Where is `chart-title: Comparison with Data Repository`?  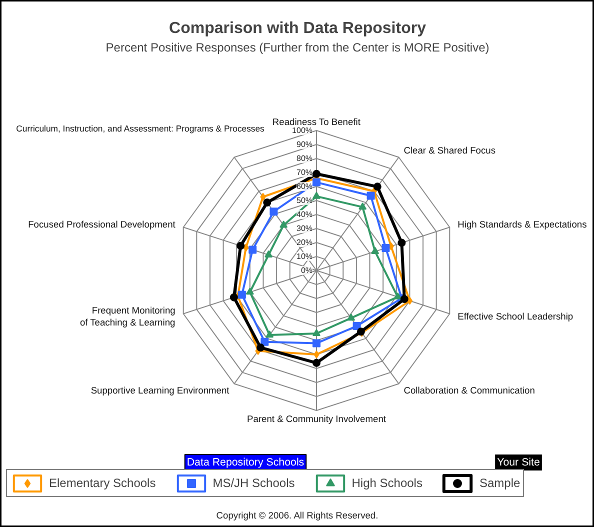
chart-title: Comparison with Data Repository is located at coordinates (297, 28).